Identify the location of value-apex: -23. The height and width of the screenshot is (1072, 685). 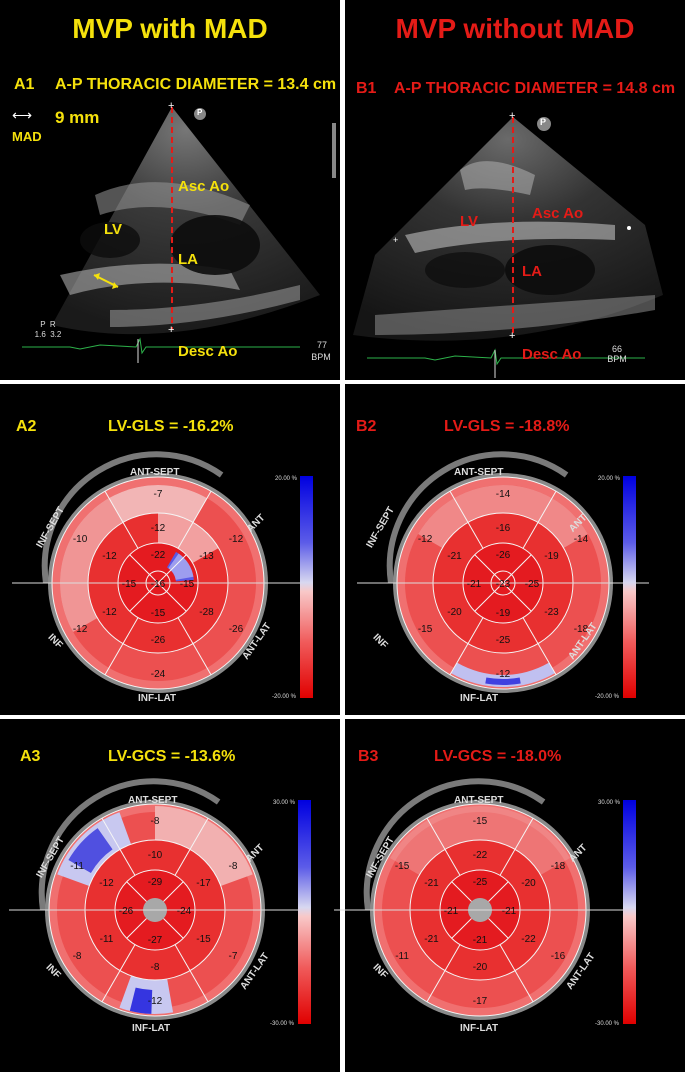
(503, 584).